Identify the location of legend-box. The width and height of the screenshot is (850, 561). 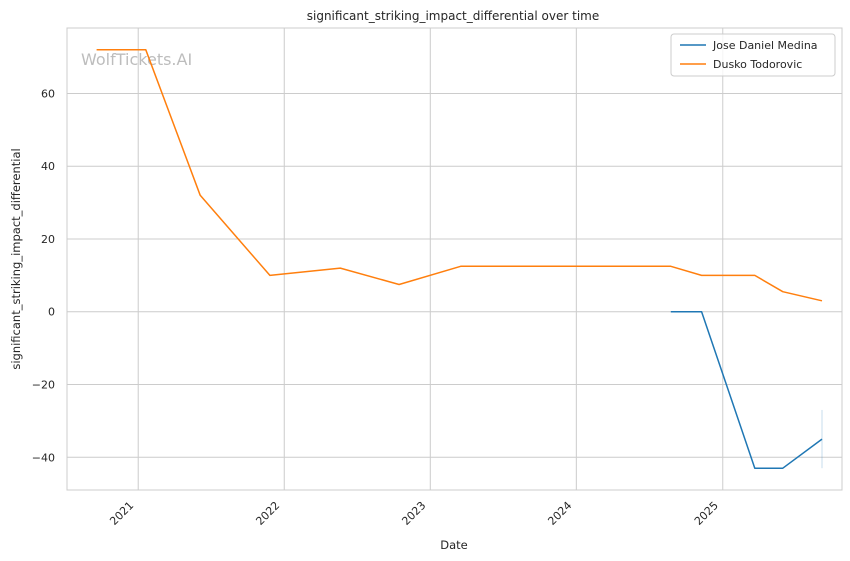
(753, 55).